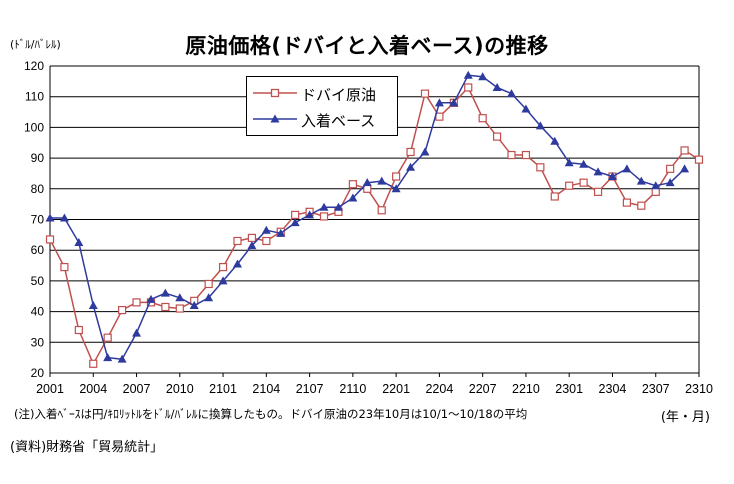  I want to click on y-tick-label: 80, so click(38, 189).